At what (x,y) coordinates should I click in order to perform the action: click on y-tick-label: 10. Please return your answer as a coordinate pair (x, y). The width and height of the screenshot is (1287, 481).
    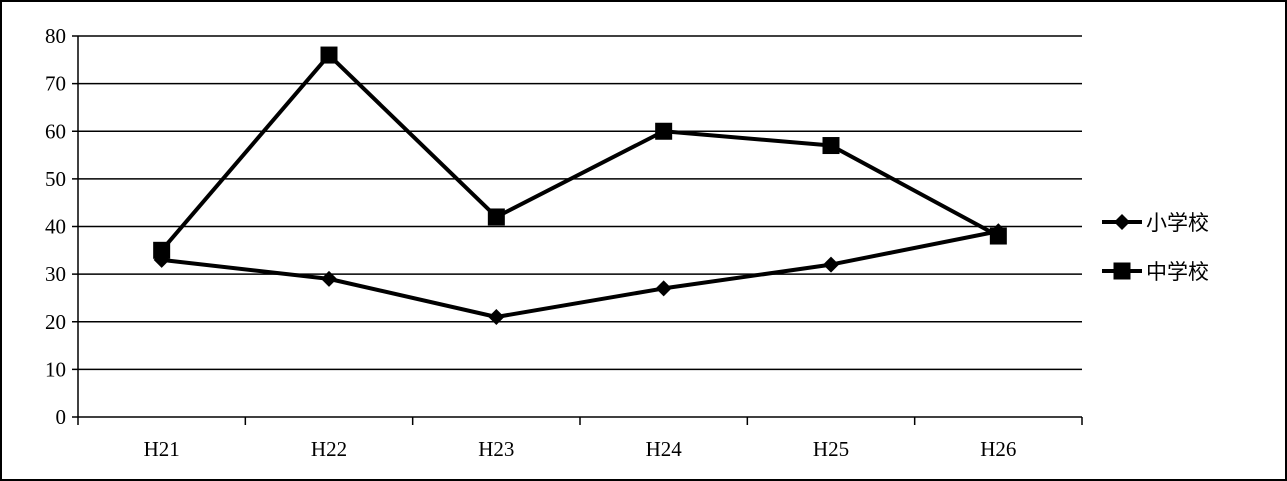
    Looking at the image, I should click on (55, 369).